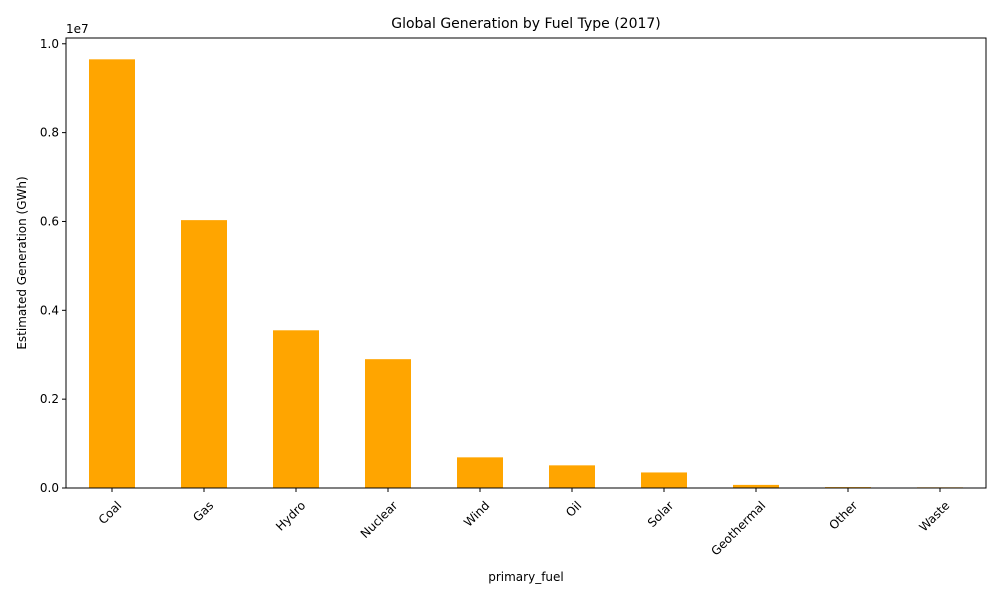 The height and width of the screenshot is (600, 1000). Describe the element at coordinates (480, 472) in the screenshot. I see `bar-wind` at that location.